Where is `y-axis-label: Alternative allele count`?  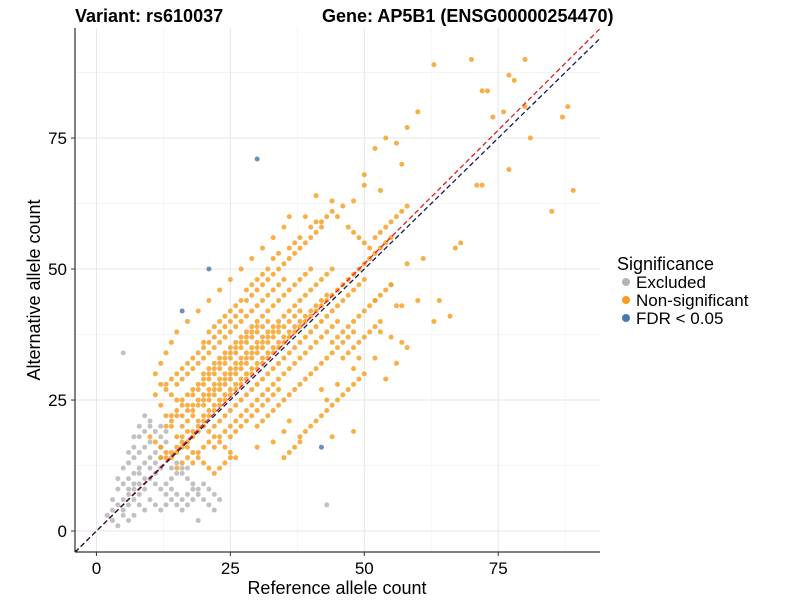
y-axis-label: Alternative allele count is located at coordinates (34, 289).